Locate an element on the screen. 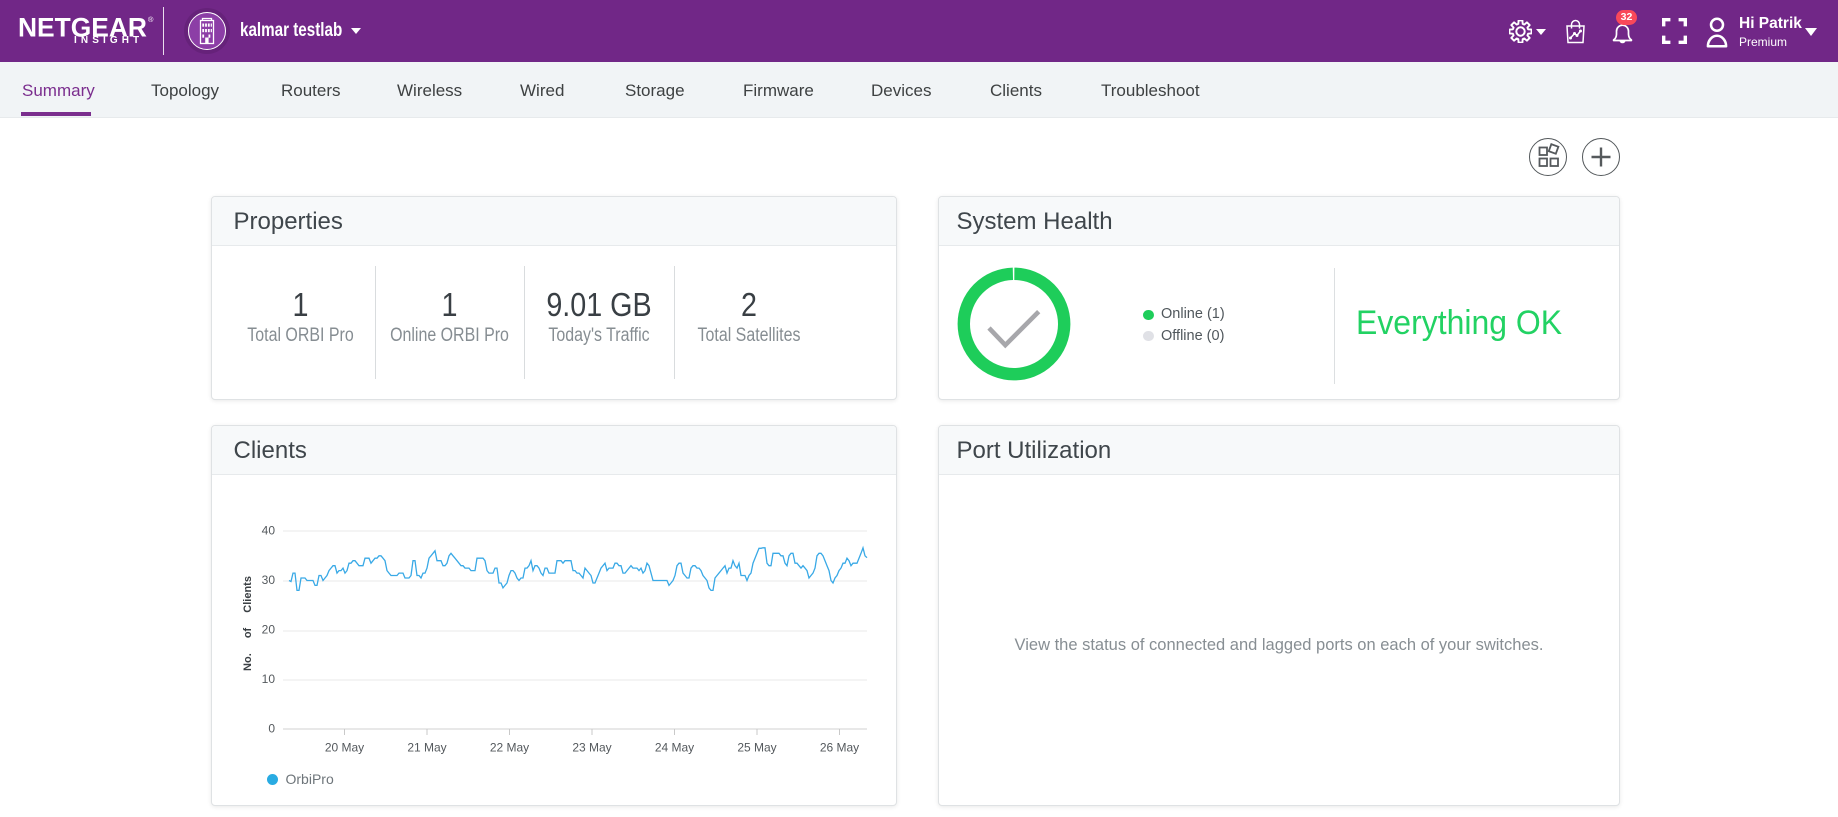 Image resolution: width=1838 pixels, height=817 pixels. svg-text: 26 May is located at coordinates (839, 748).